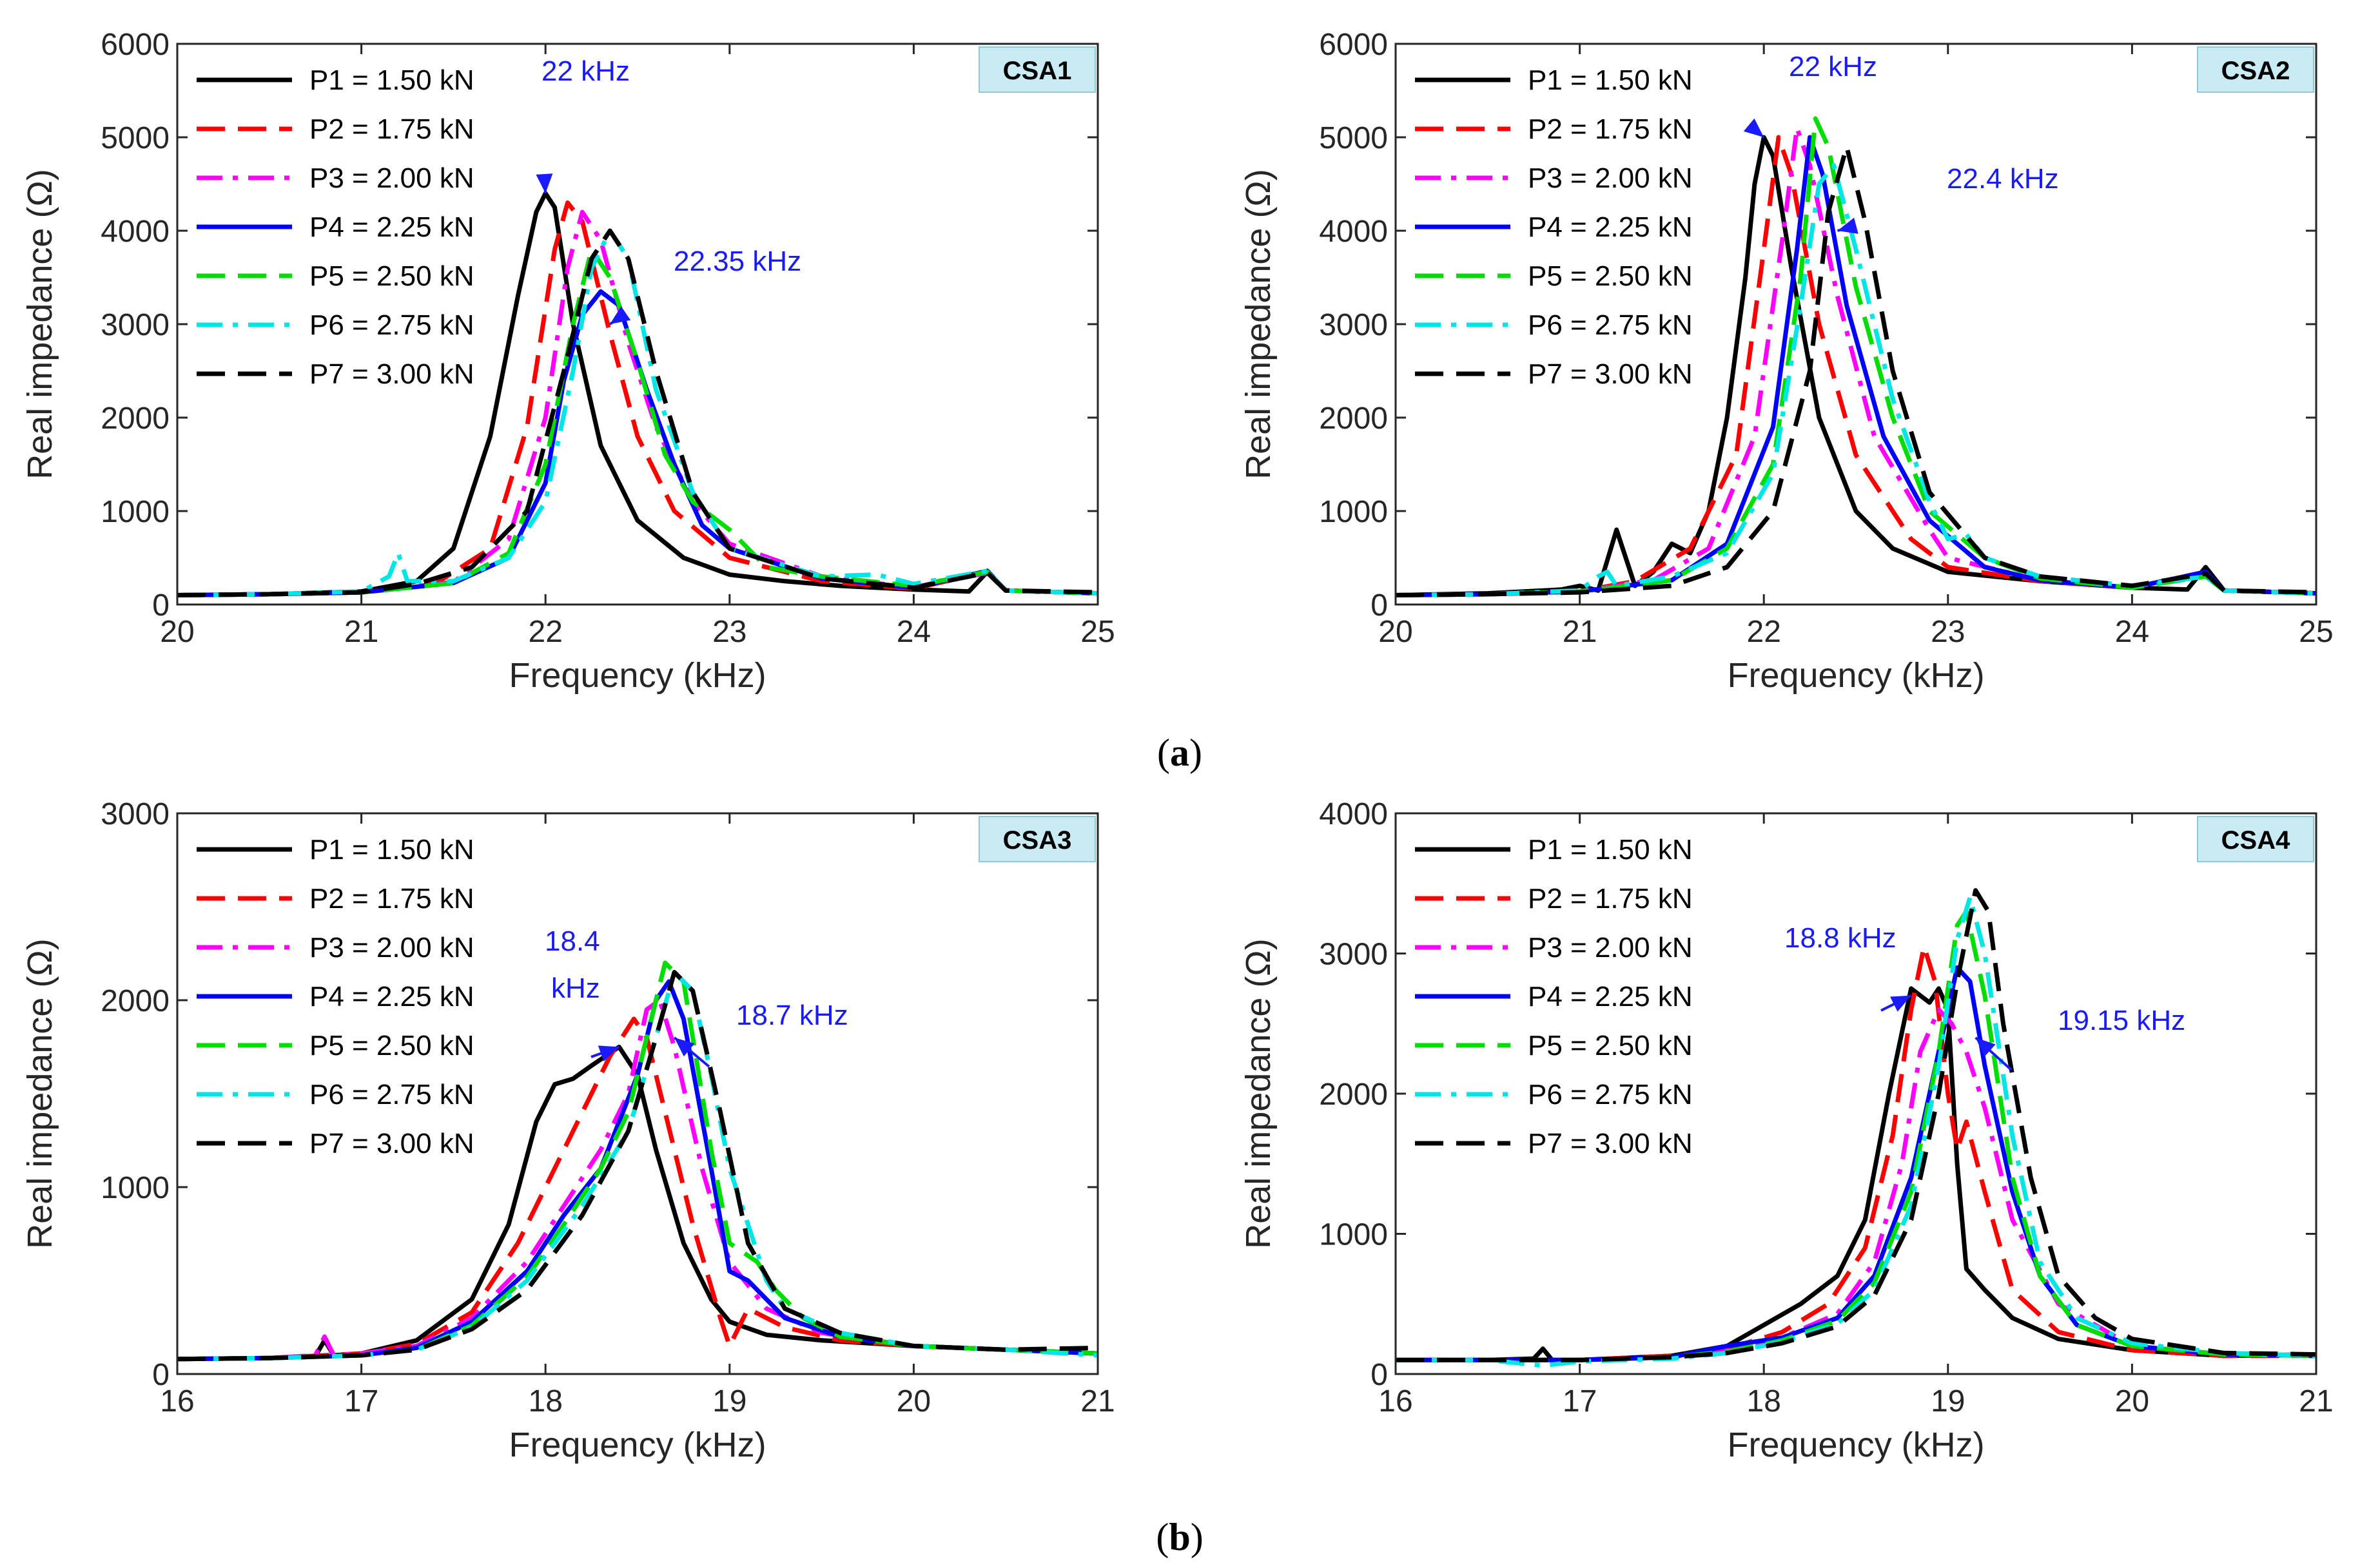  I want to click on x-tick-label: 25, so click(2316, 632).